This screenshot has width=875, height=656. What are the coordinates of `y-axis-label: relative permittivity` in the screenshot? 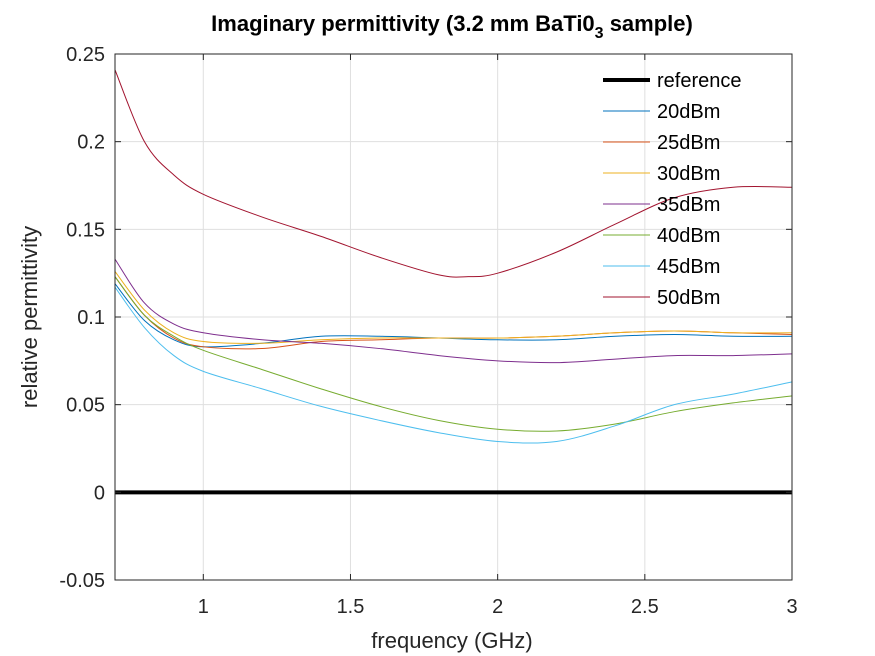 It's located at (29, 317).